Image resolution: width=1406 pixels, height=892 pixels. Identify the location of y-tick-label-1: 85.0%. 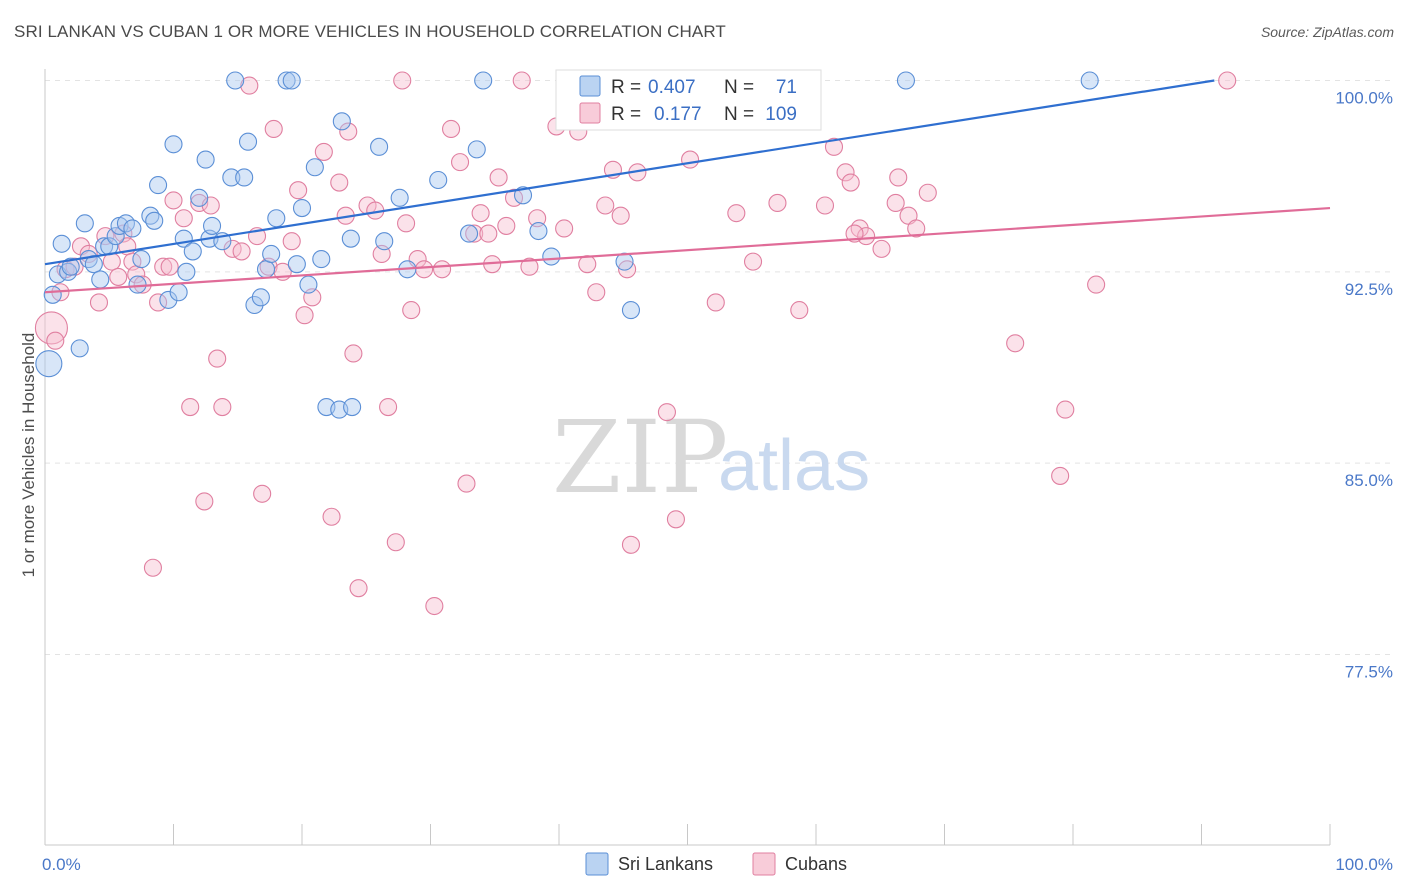
(1369, 480).